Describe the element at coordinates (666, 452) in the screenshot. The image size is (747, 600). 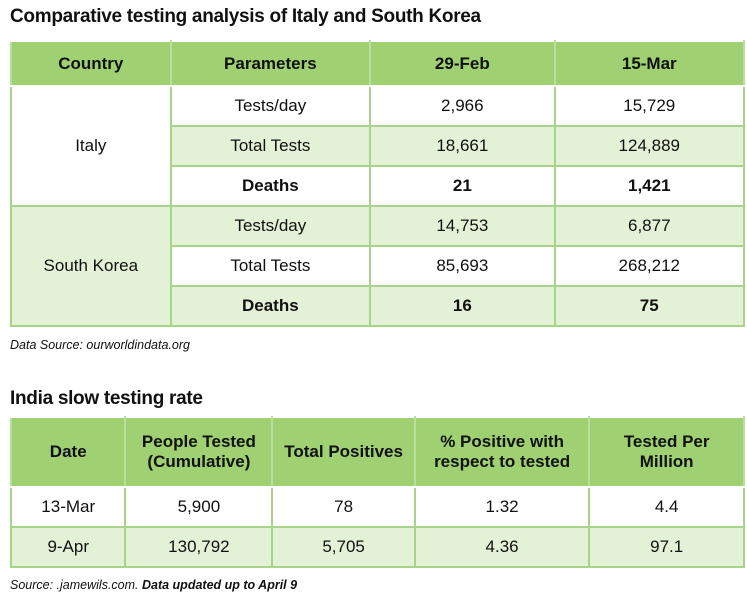
I see `column-header: Tested Per Million` at that location.